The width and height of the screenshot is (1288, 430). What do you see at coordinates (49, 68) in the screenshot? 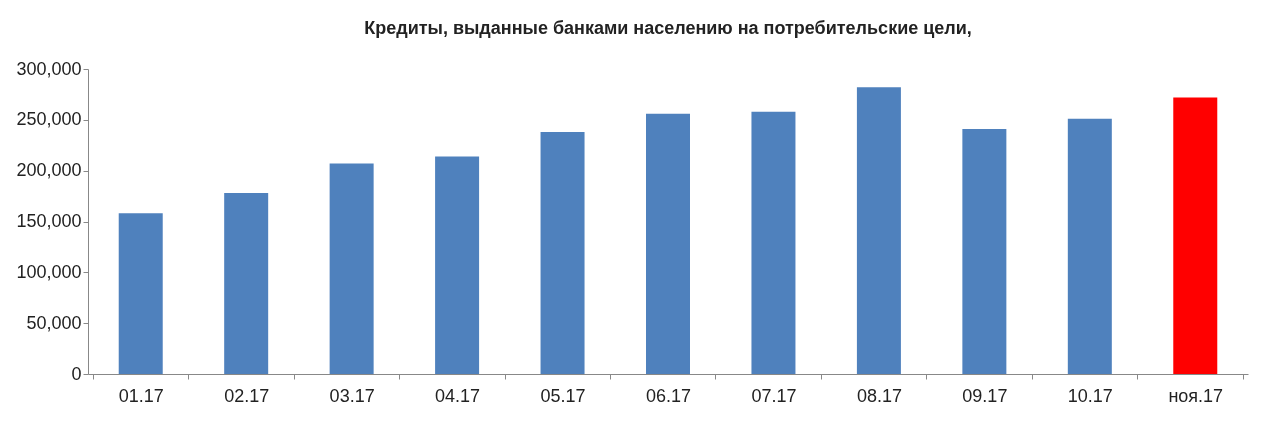
I see `y-tick-label: 300,000` at bounding box center [49, 68].